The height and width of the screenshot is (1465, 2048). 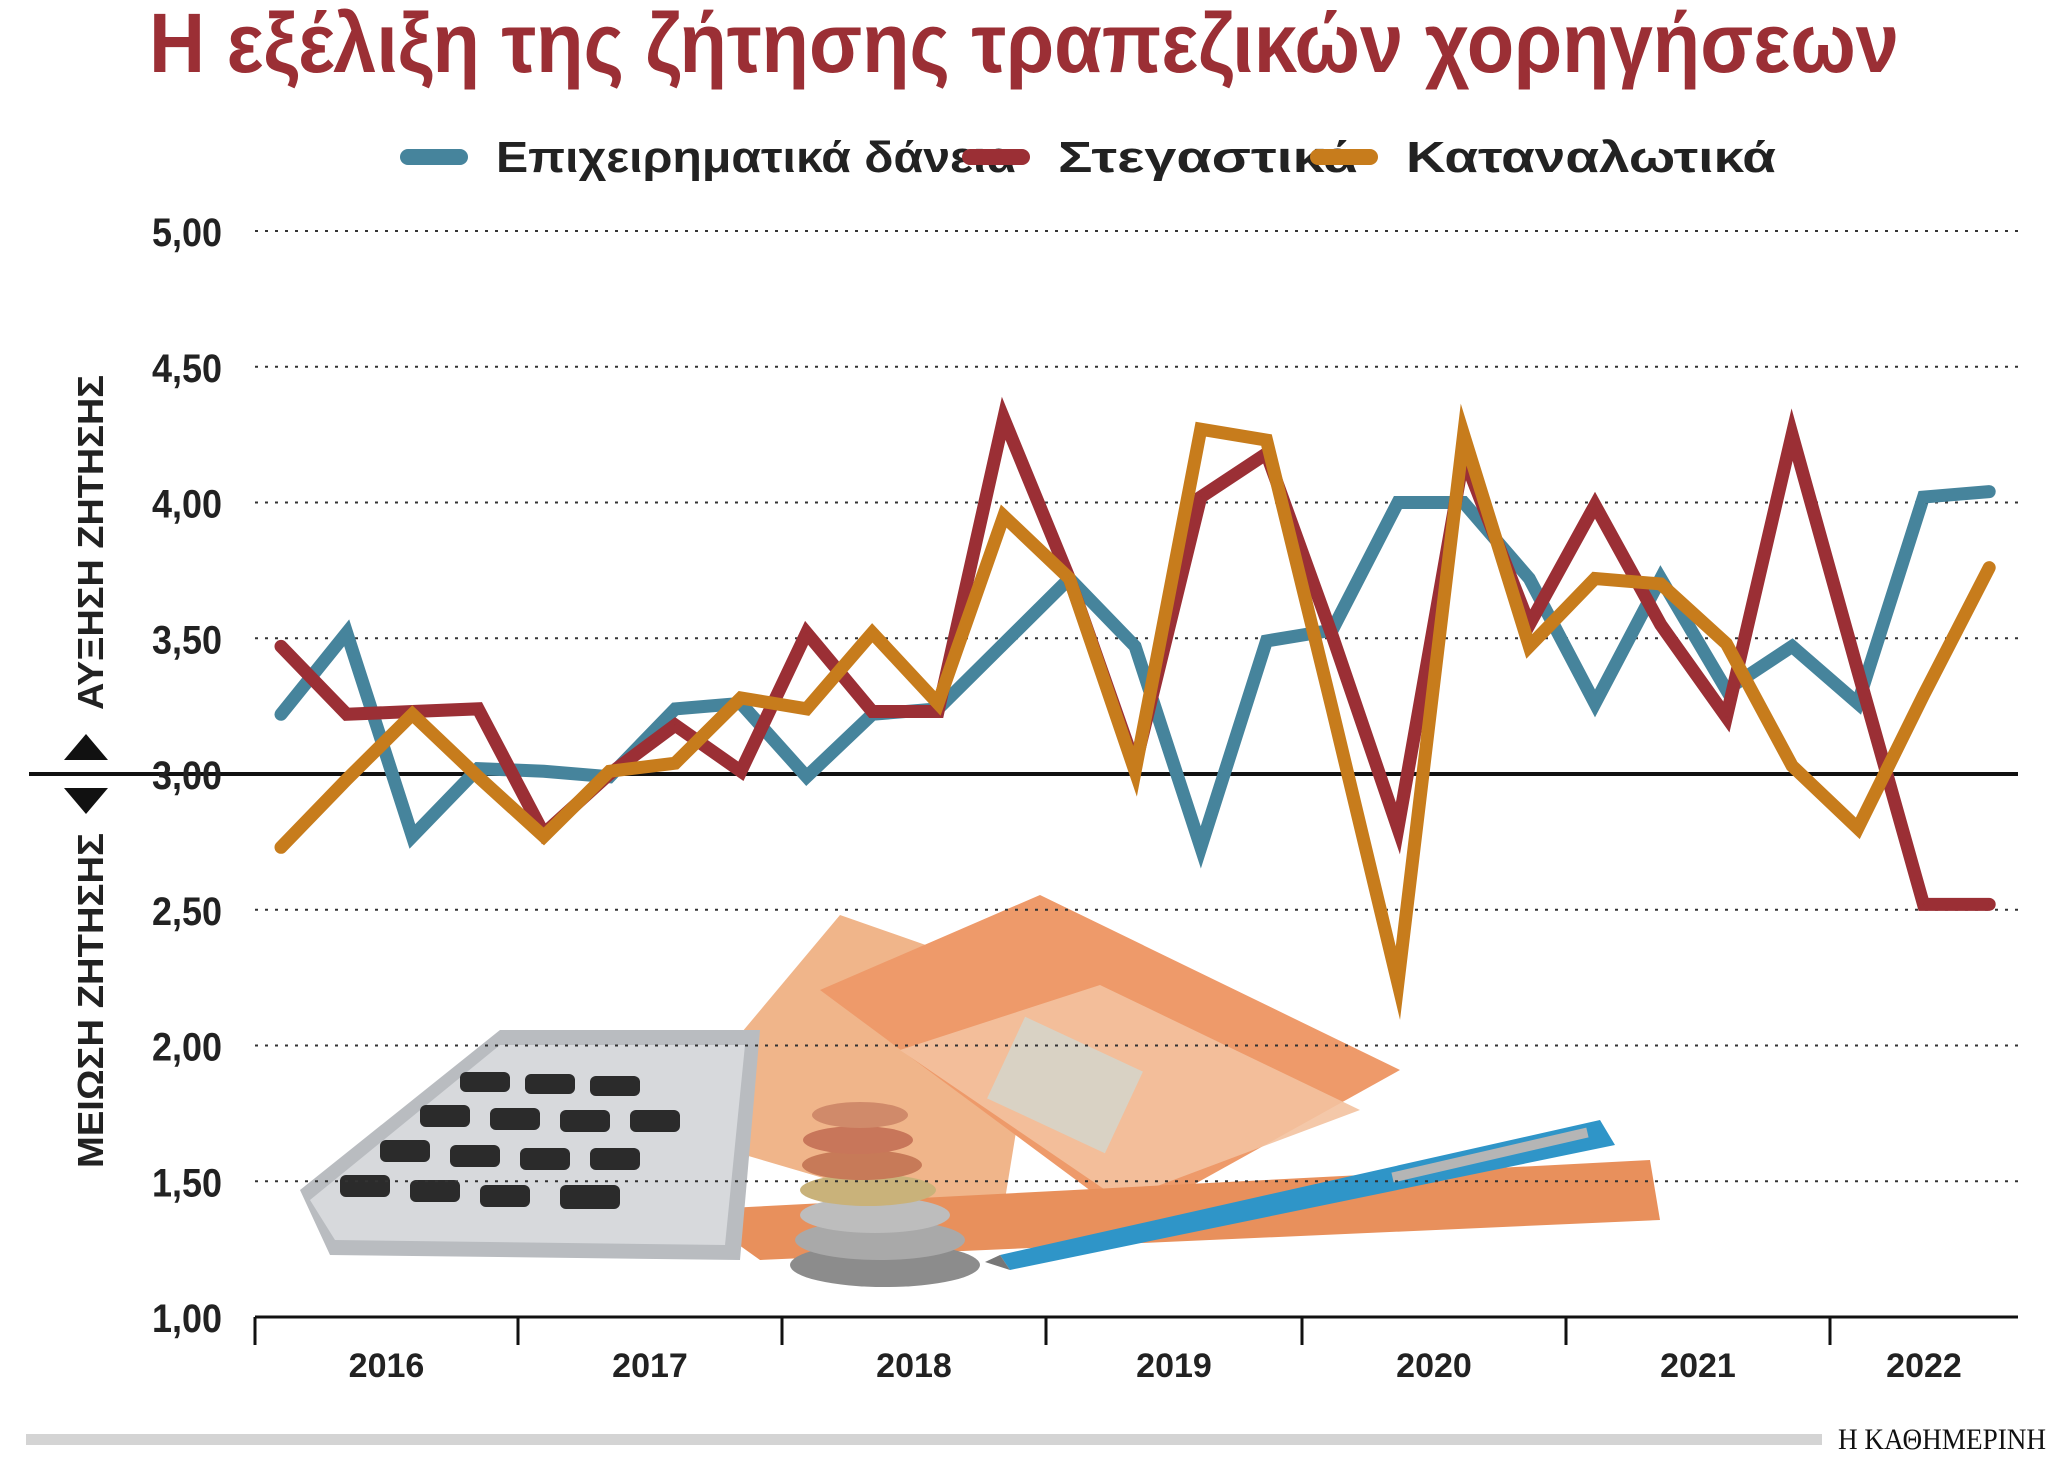 I want to click on y-tick-label: 2,50, so click(x=187, y=912).